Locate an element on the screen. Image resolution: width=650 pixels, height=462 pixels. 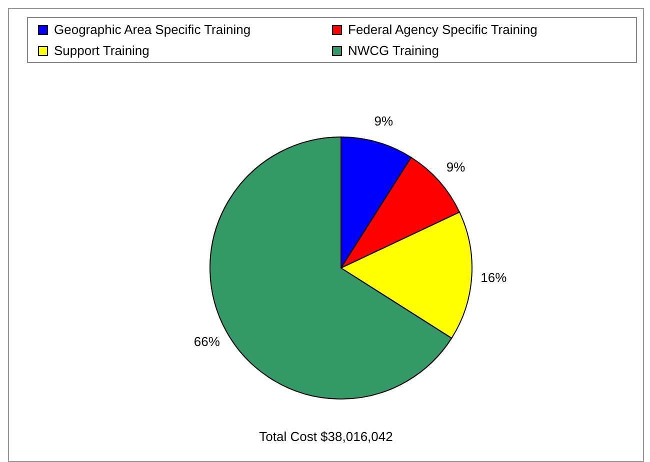
legend-label: Support Training is located at coordinates (102, 50).